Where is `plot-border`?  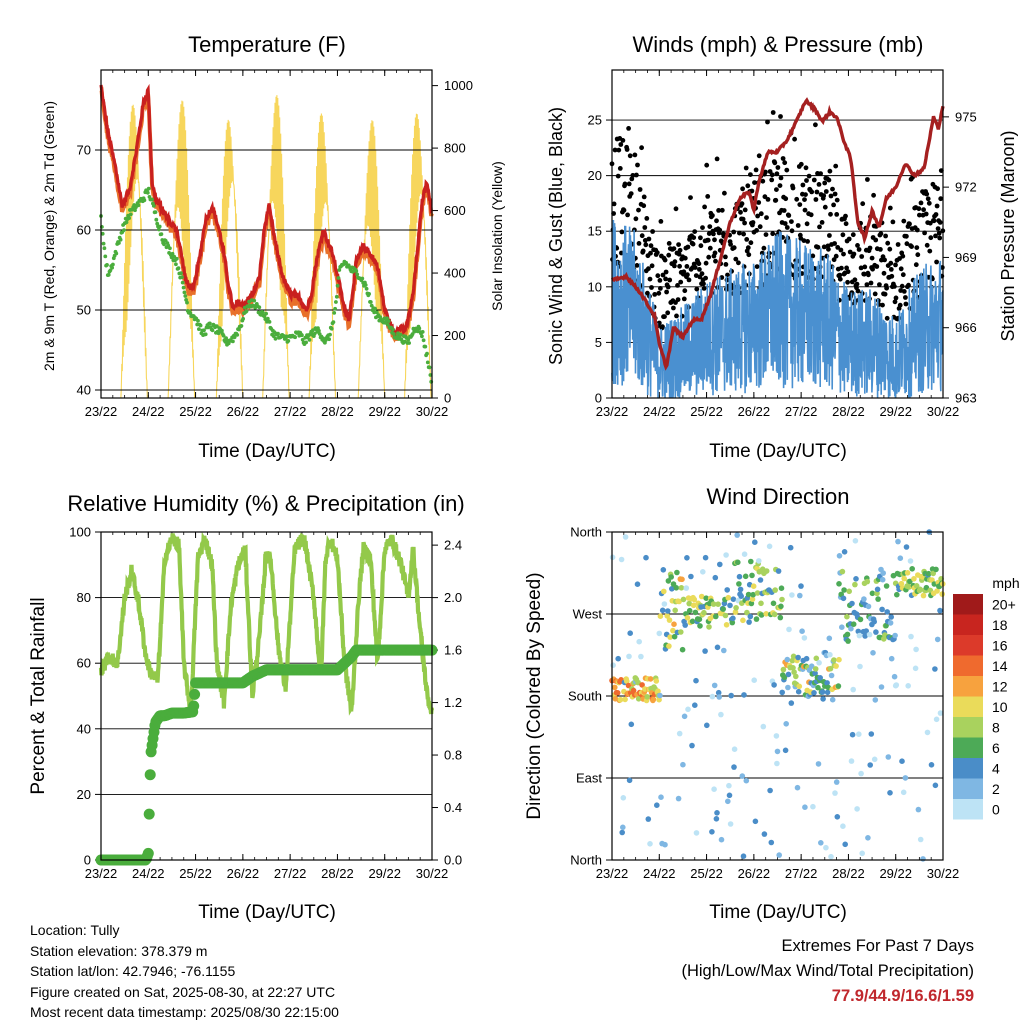
plot-border is located at coordinates (266, 696).